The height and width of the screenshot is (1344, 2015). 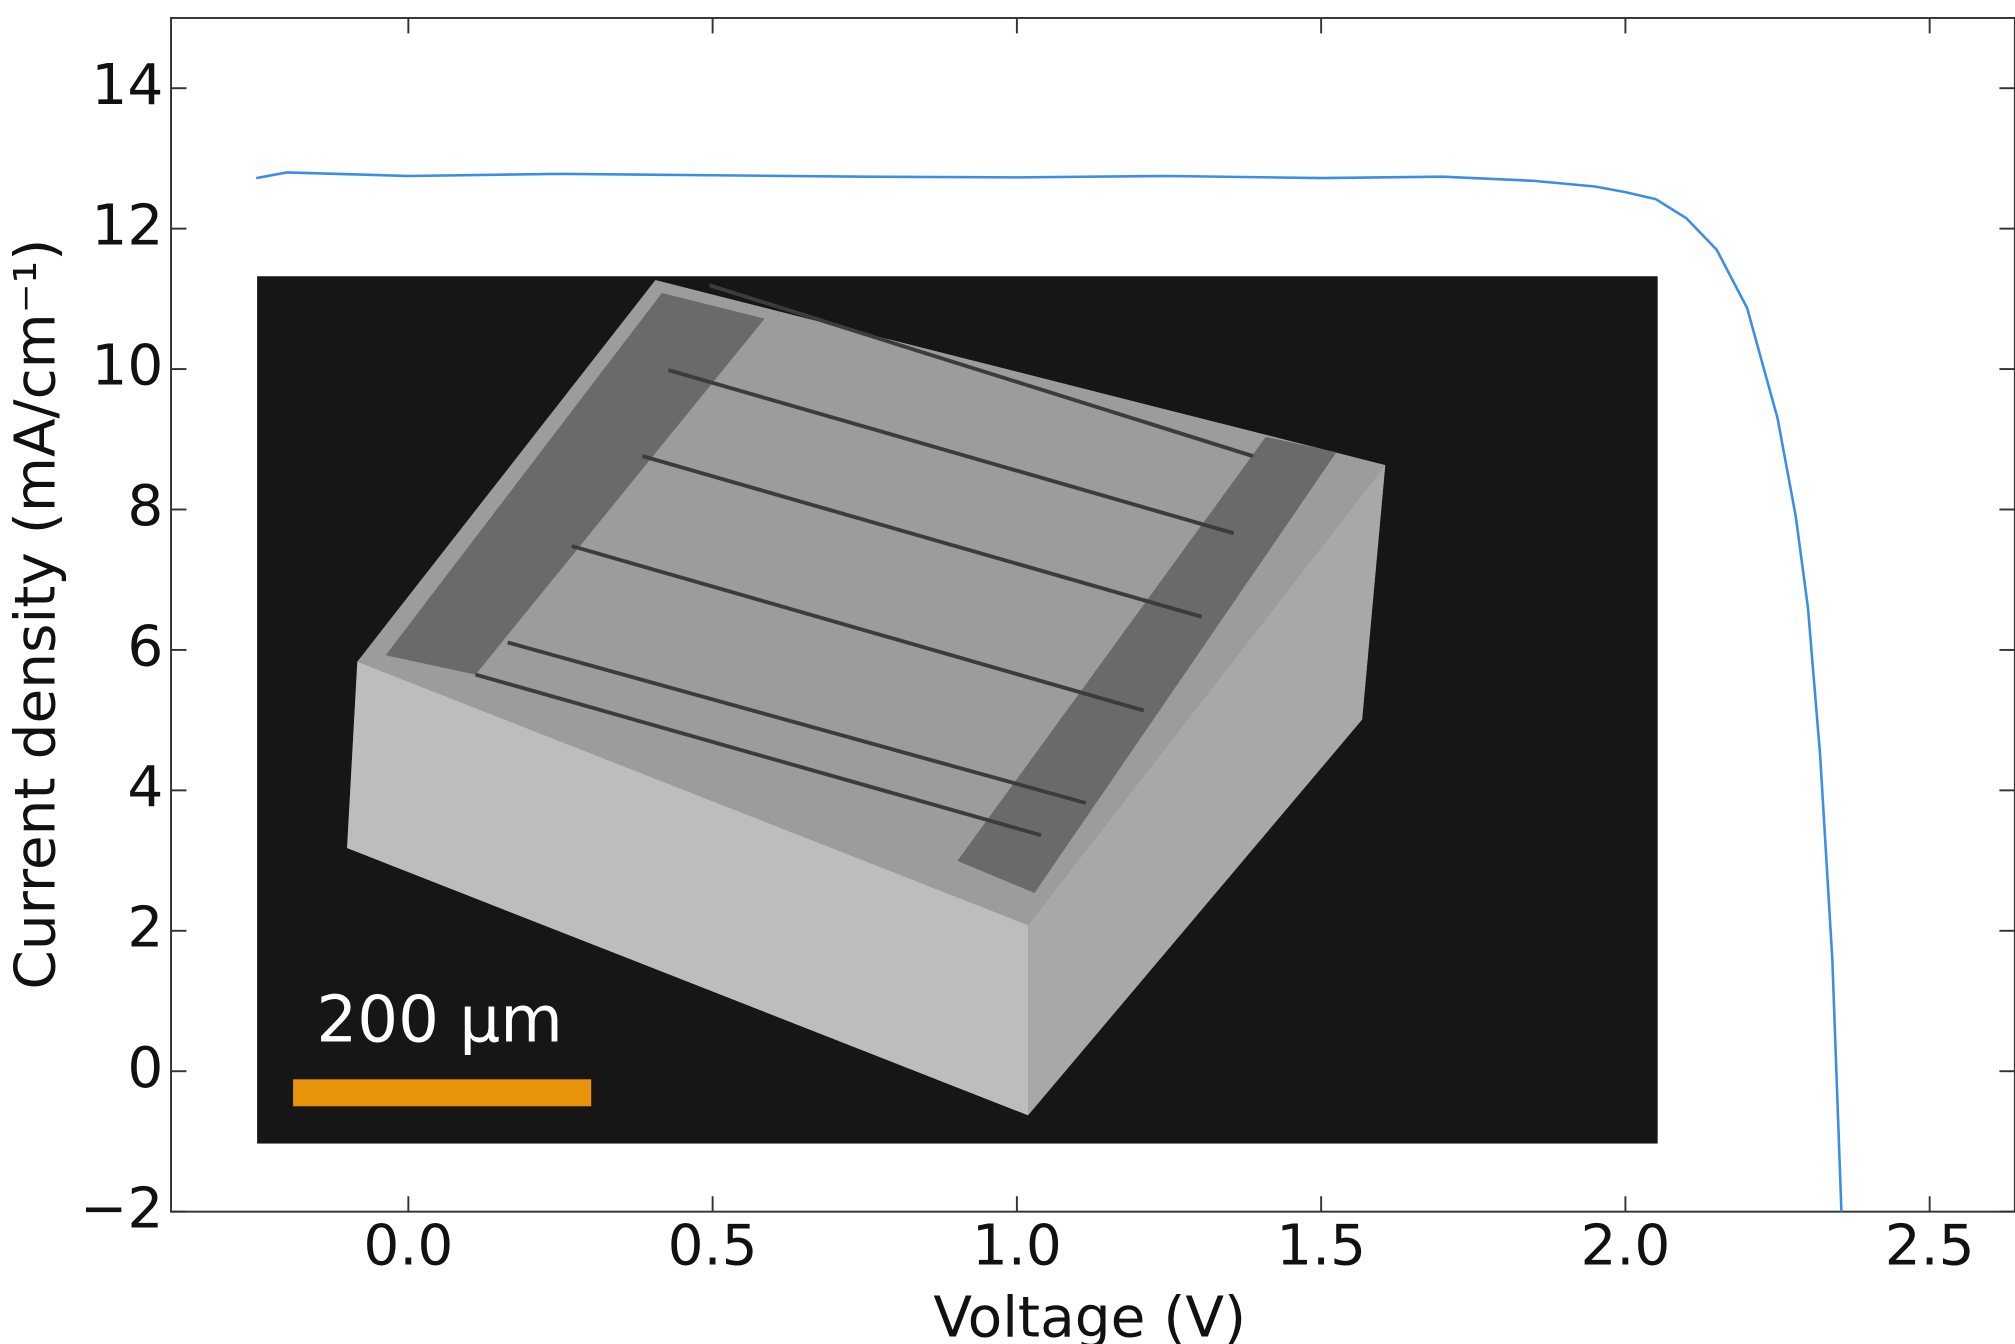 What do you see at coordinates (145, 1068) in the screenshot?
I see `y-tick-label: 0` at bounding box center [145, 1068].